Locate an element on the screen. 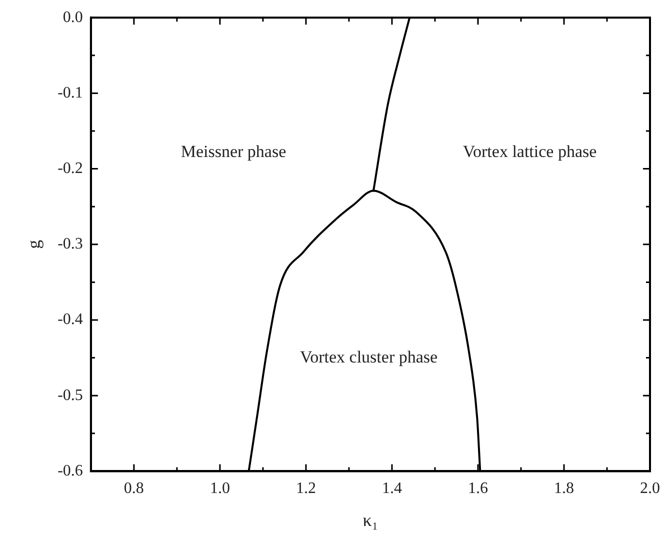 Image resolution: width=668 pixels, height=546 pixels. x-tick-label: 0.8 is located at coordinates (134, 489).